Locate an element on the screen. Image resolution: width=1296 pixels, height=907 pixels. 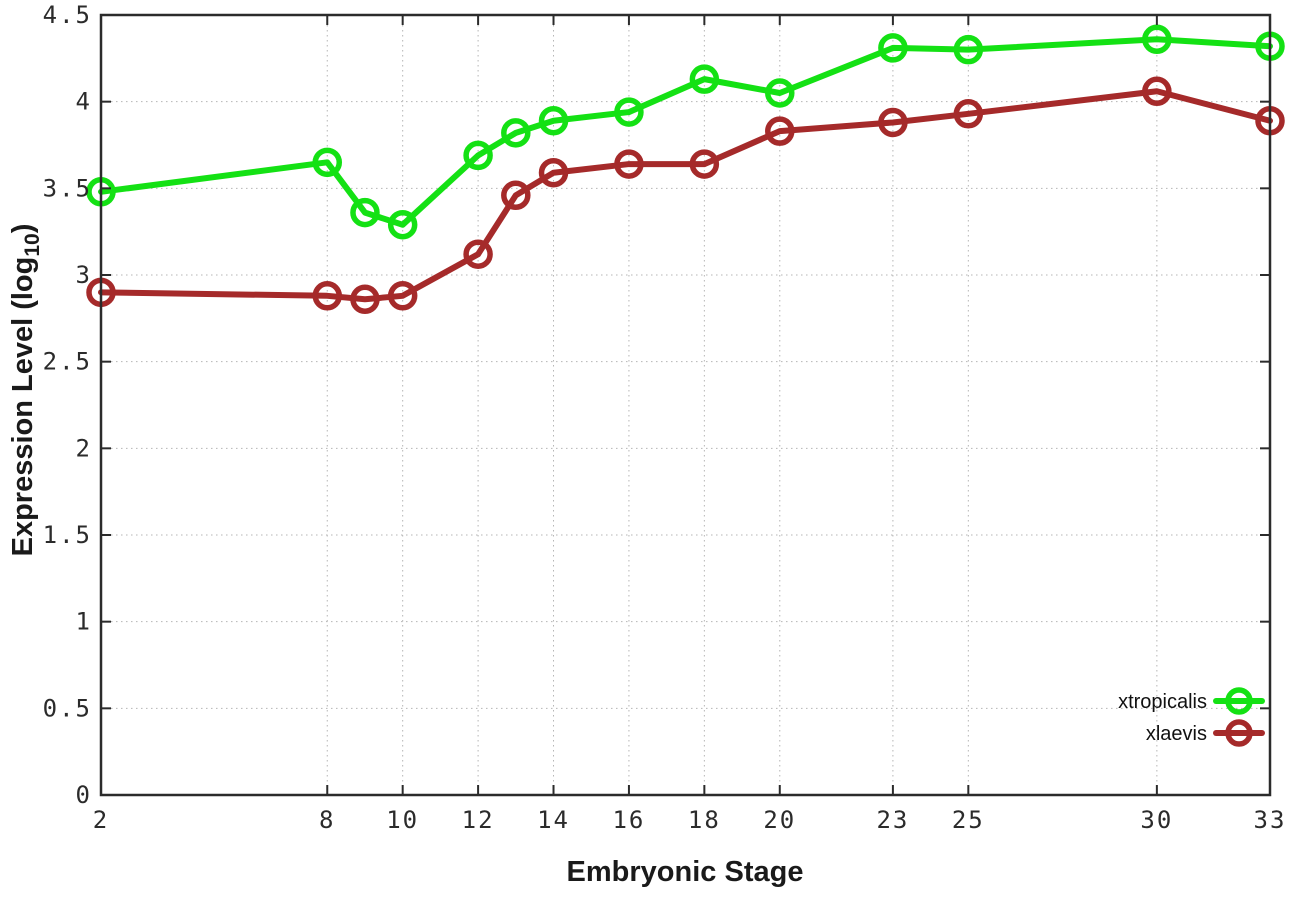
x-tick-label: 2 is located at coordinates (101, 820).